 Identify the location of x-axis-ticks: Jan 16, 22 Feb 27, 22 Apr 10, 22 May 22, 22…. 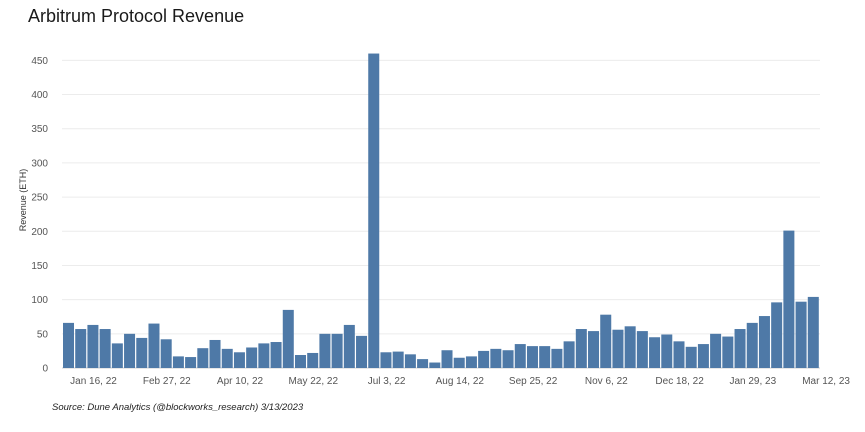
(460, 381).